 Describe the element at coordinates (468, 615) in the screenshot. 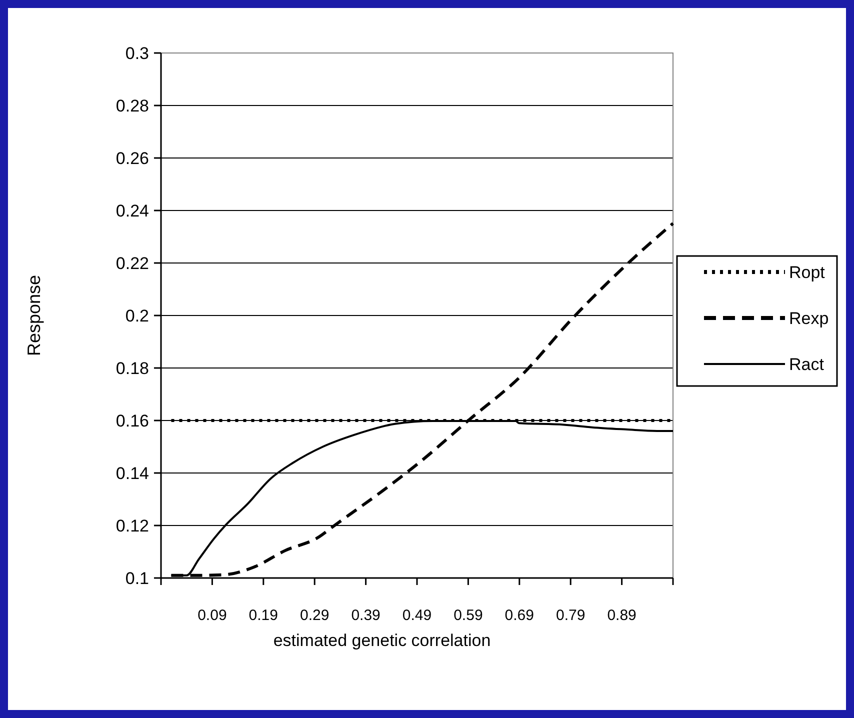

I see `x-tick-label: 0.59` at that location.